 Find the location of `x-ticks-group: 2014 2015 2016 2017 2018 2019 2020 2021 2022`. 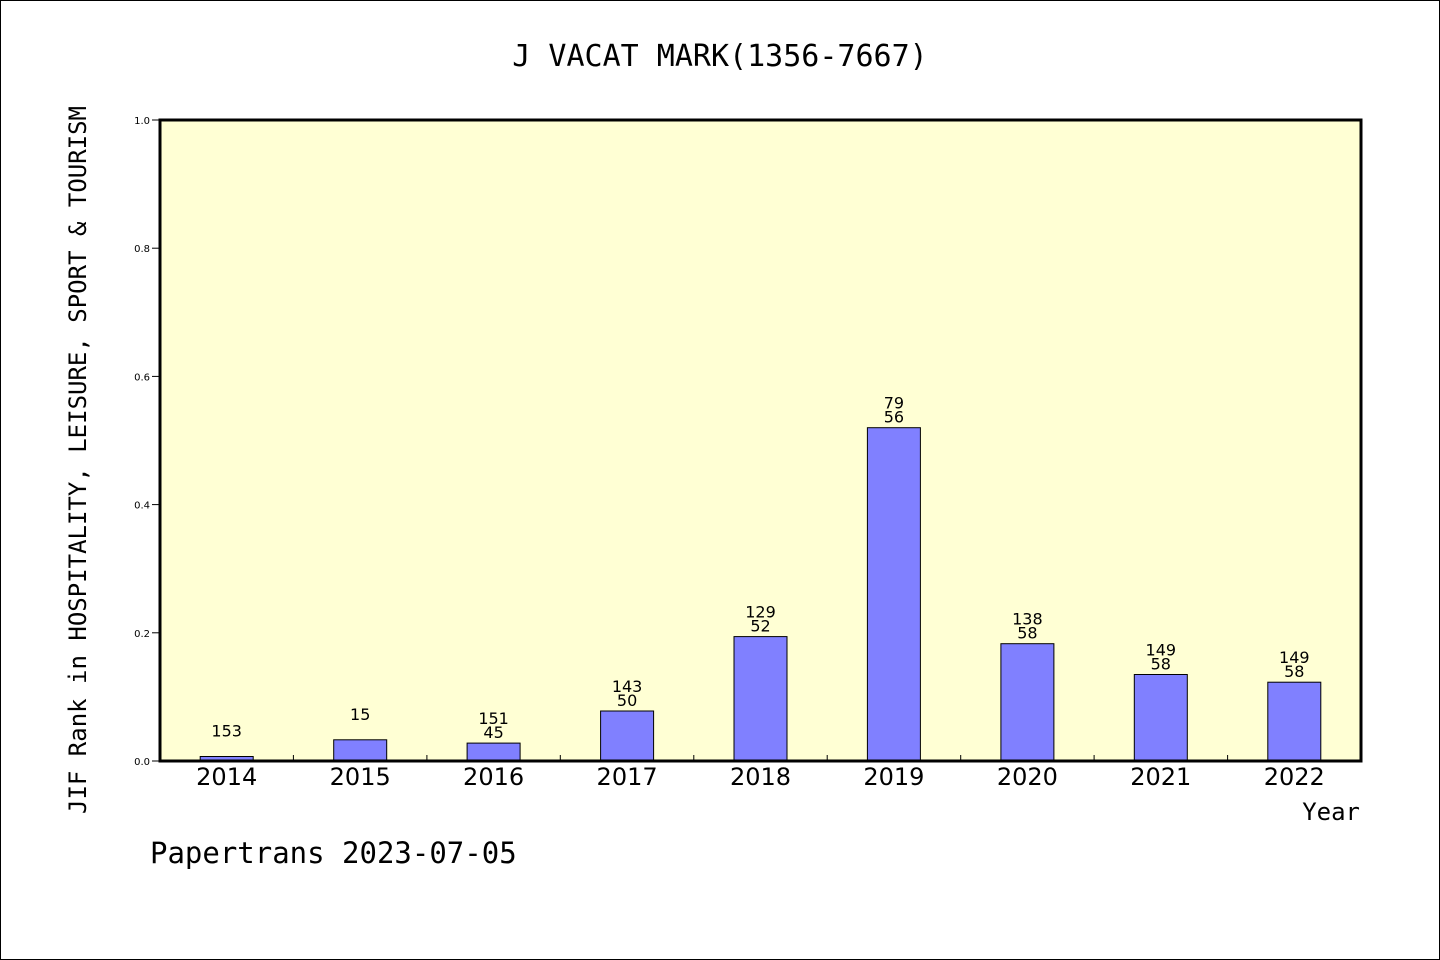

x-ticks-group: 2014 2015 2016 2017 2018 2019 2020 2021 2022 is located at coordinates (760, 773).